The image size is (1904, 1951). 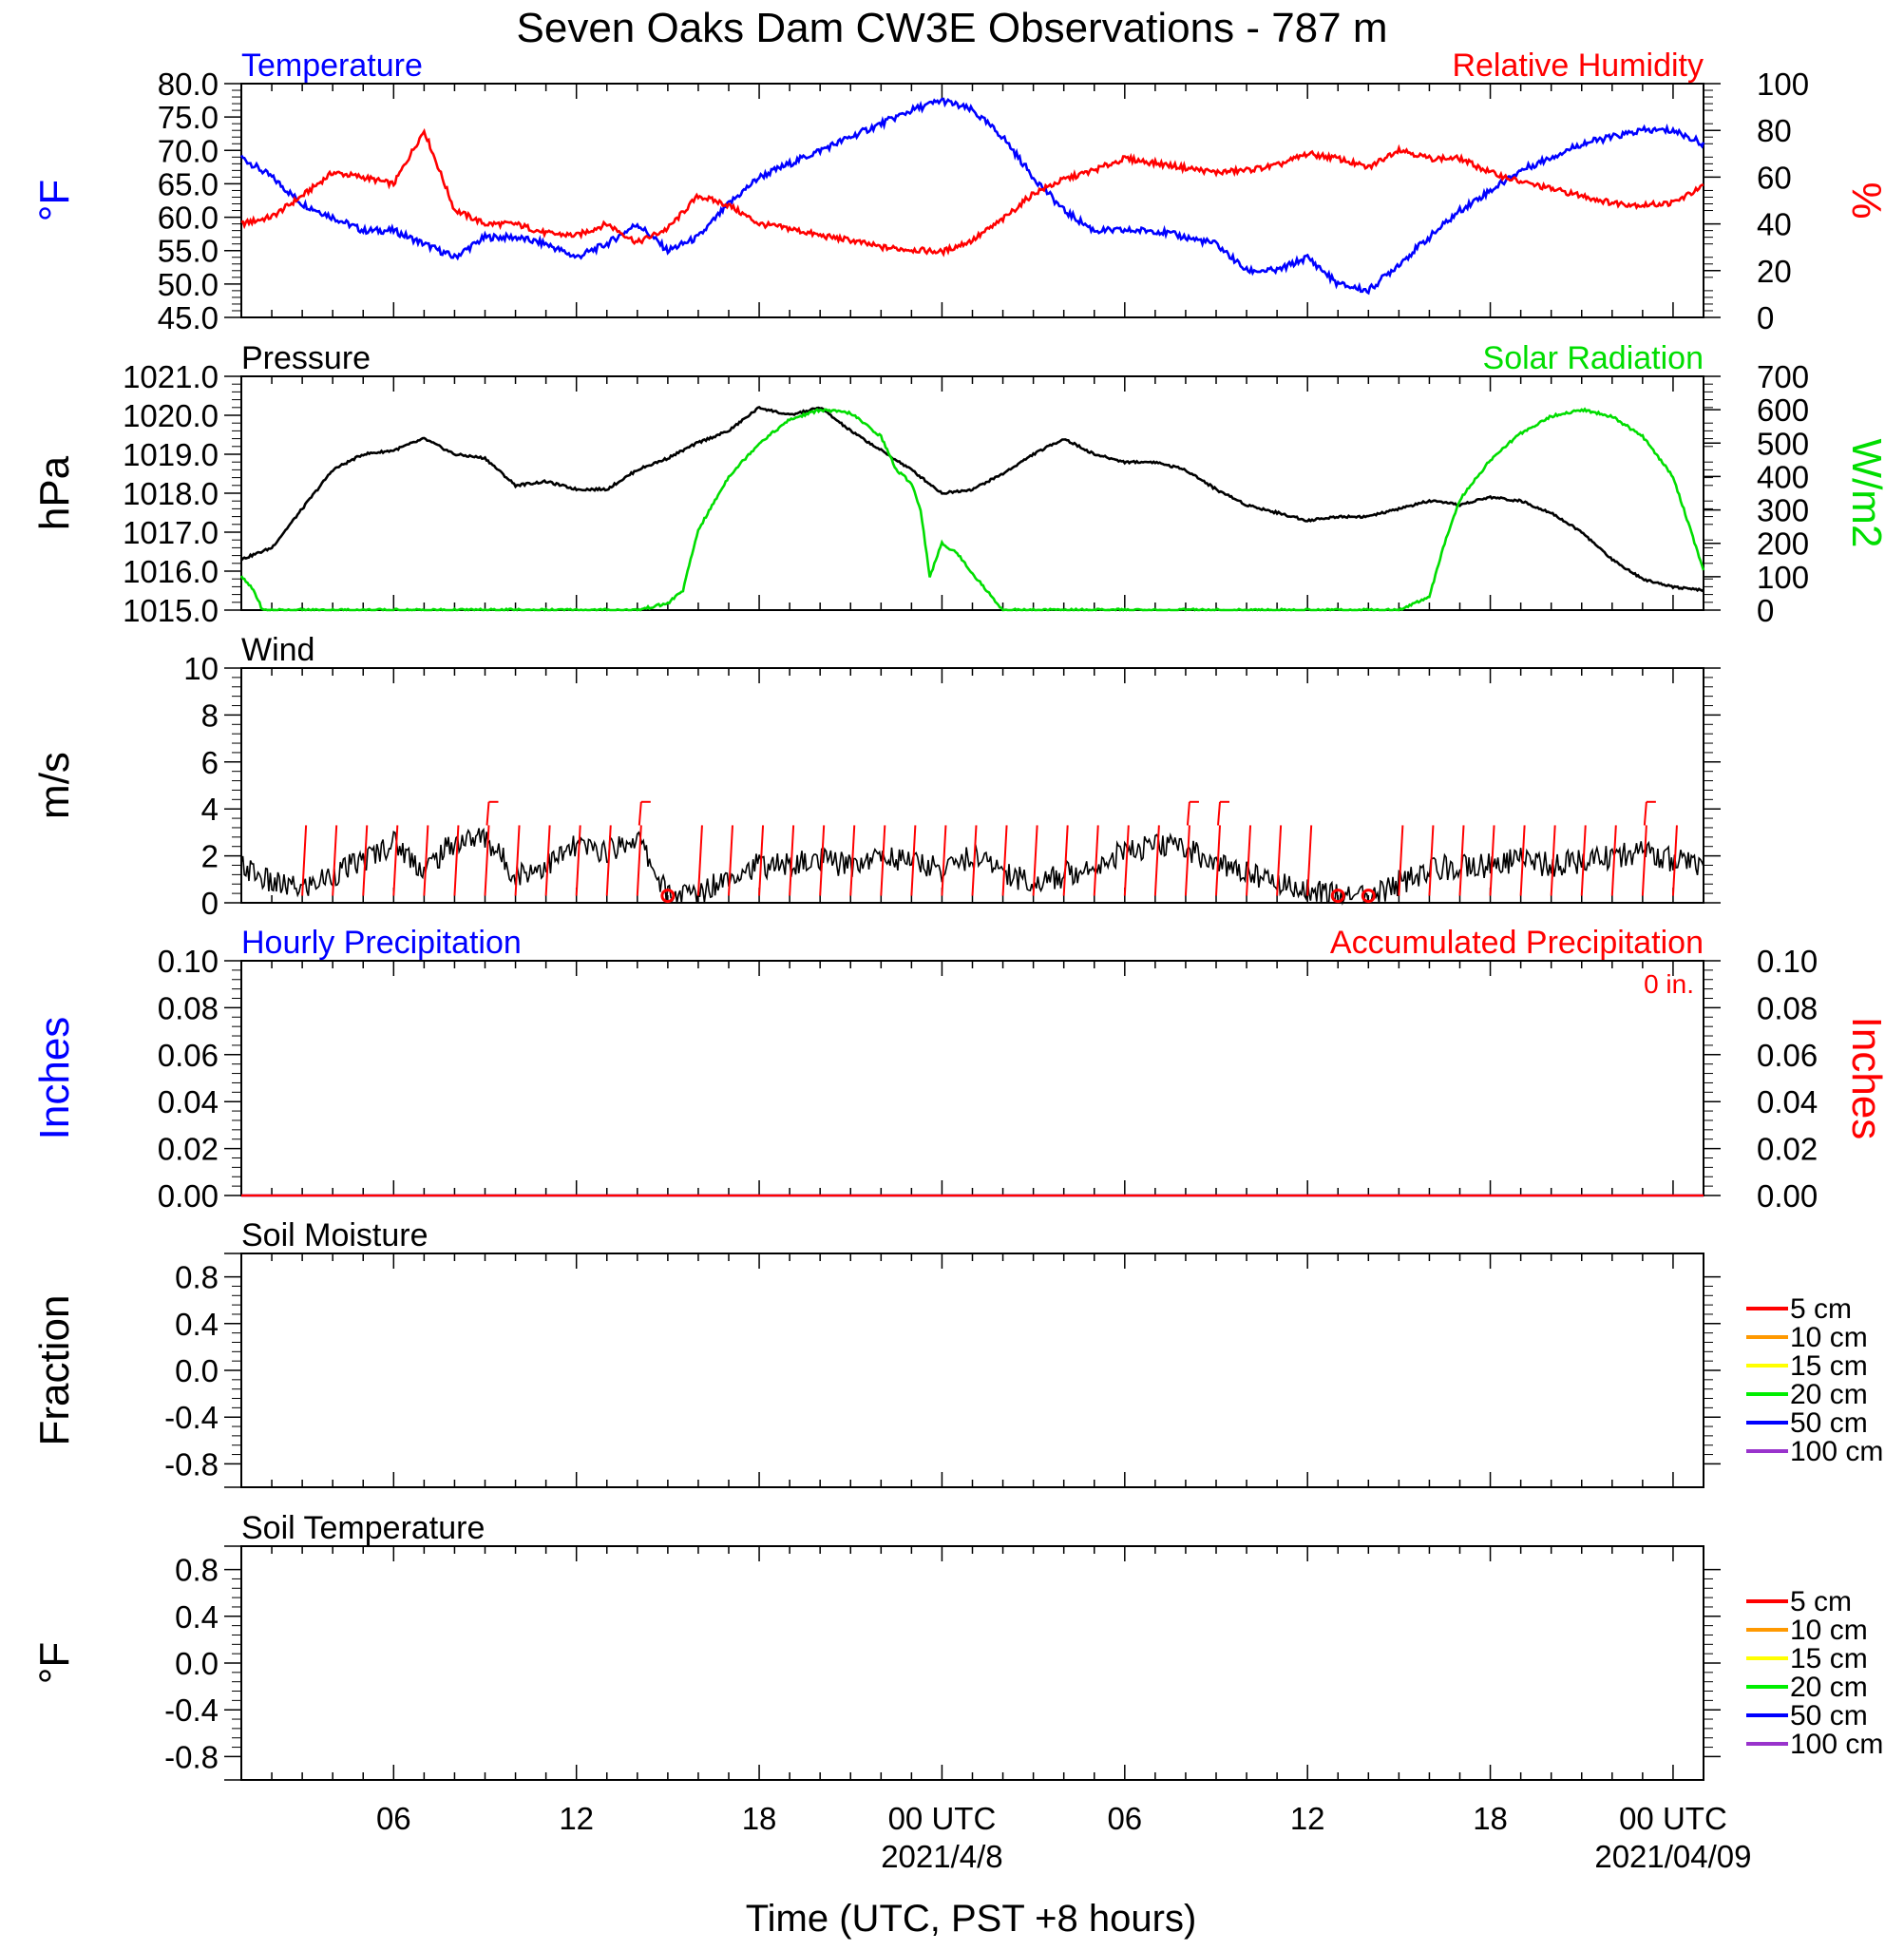 I want to click on legend-label: 15 cm, so click(x=1829, y=1366).